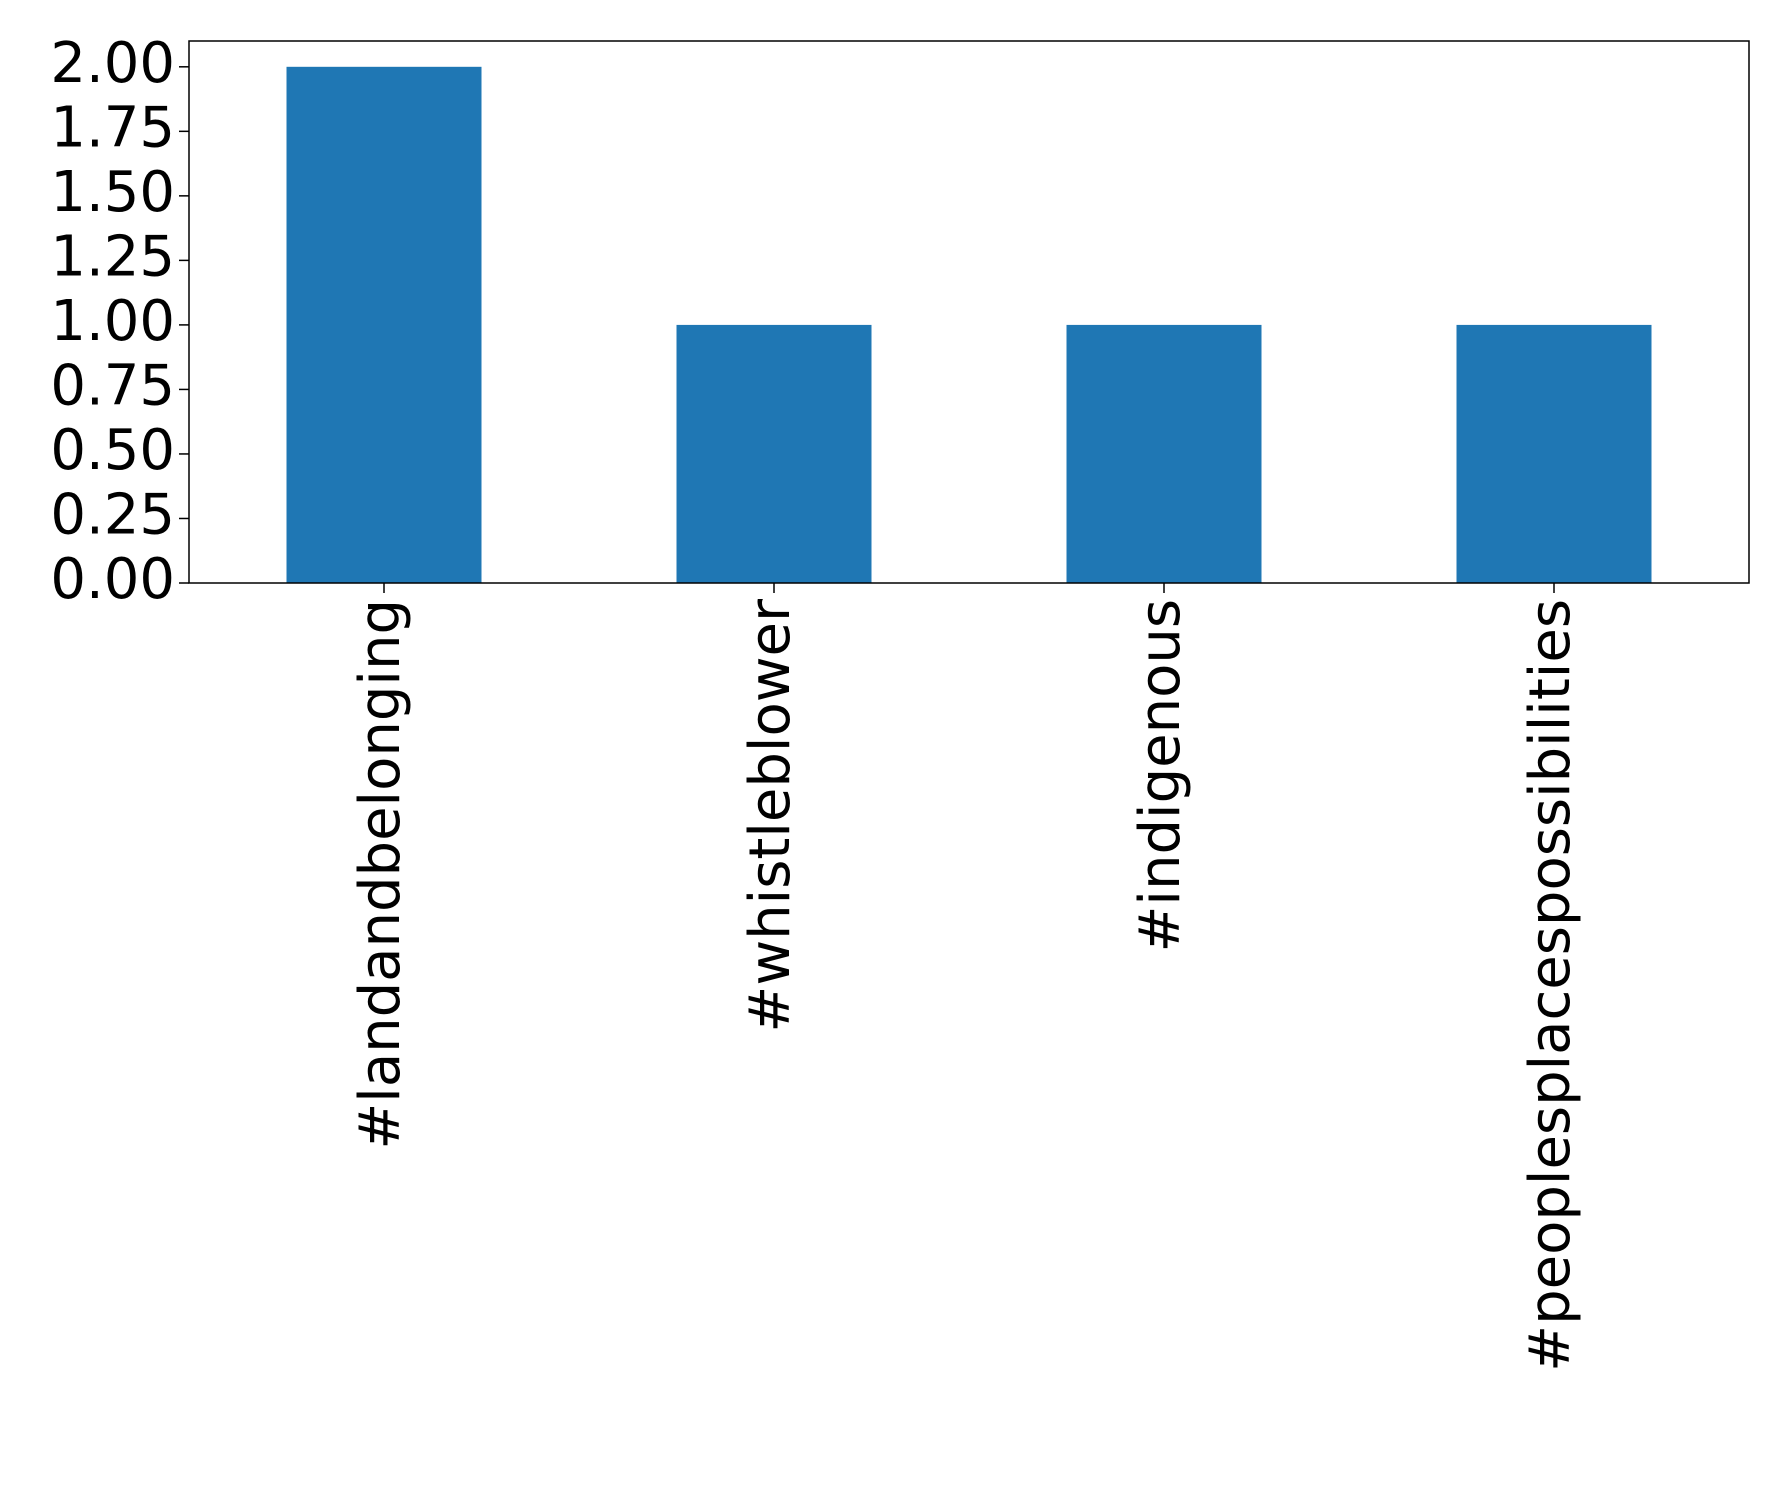 The height and width of the screenshot is (1491, 1778). Describe the element at coordinates (112, 192) in the screenshot. I see `y-tick-label: 1.50` at that location.